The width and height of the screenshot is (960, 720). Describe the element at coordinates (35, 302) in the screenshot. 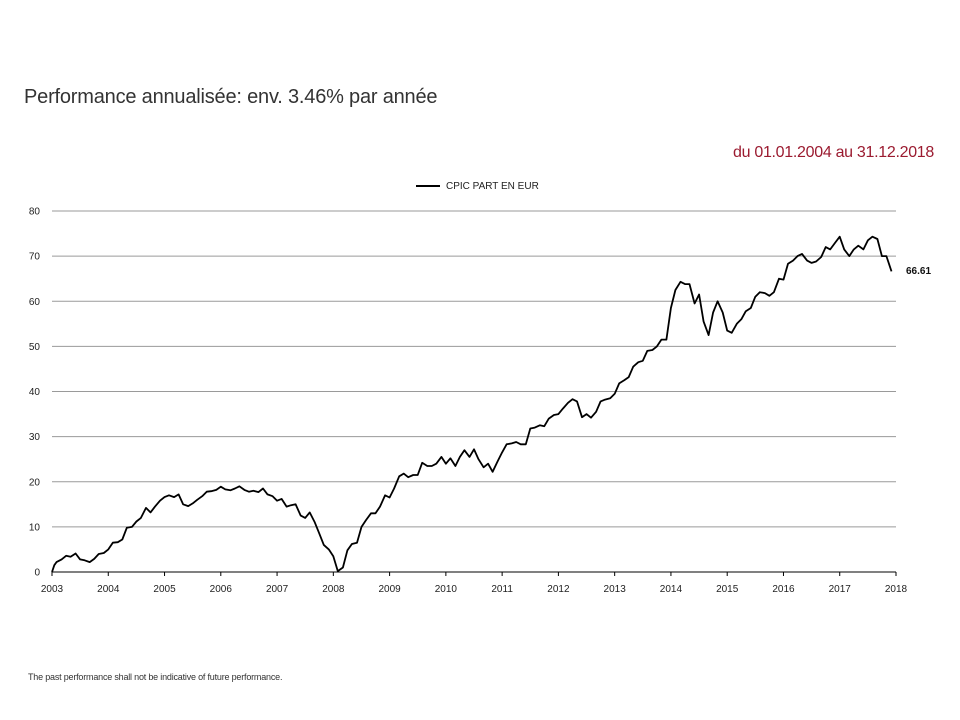

I see `y-tick-label: 60` at that location.